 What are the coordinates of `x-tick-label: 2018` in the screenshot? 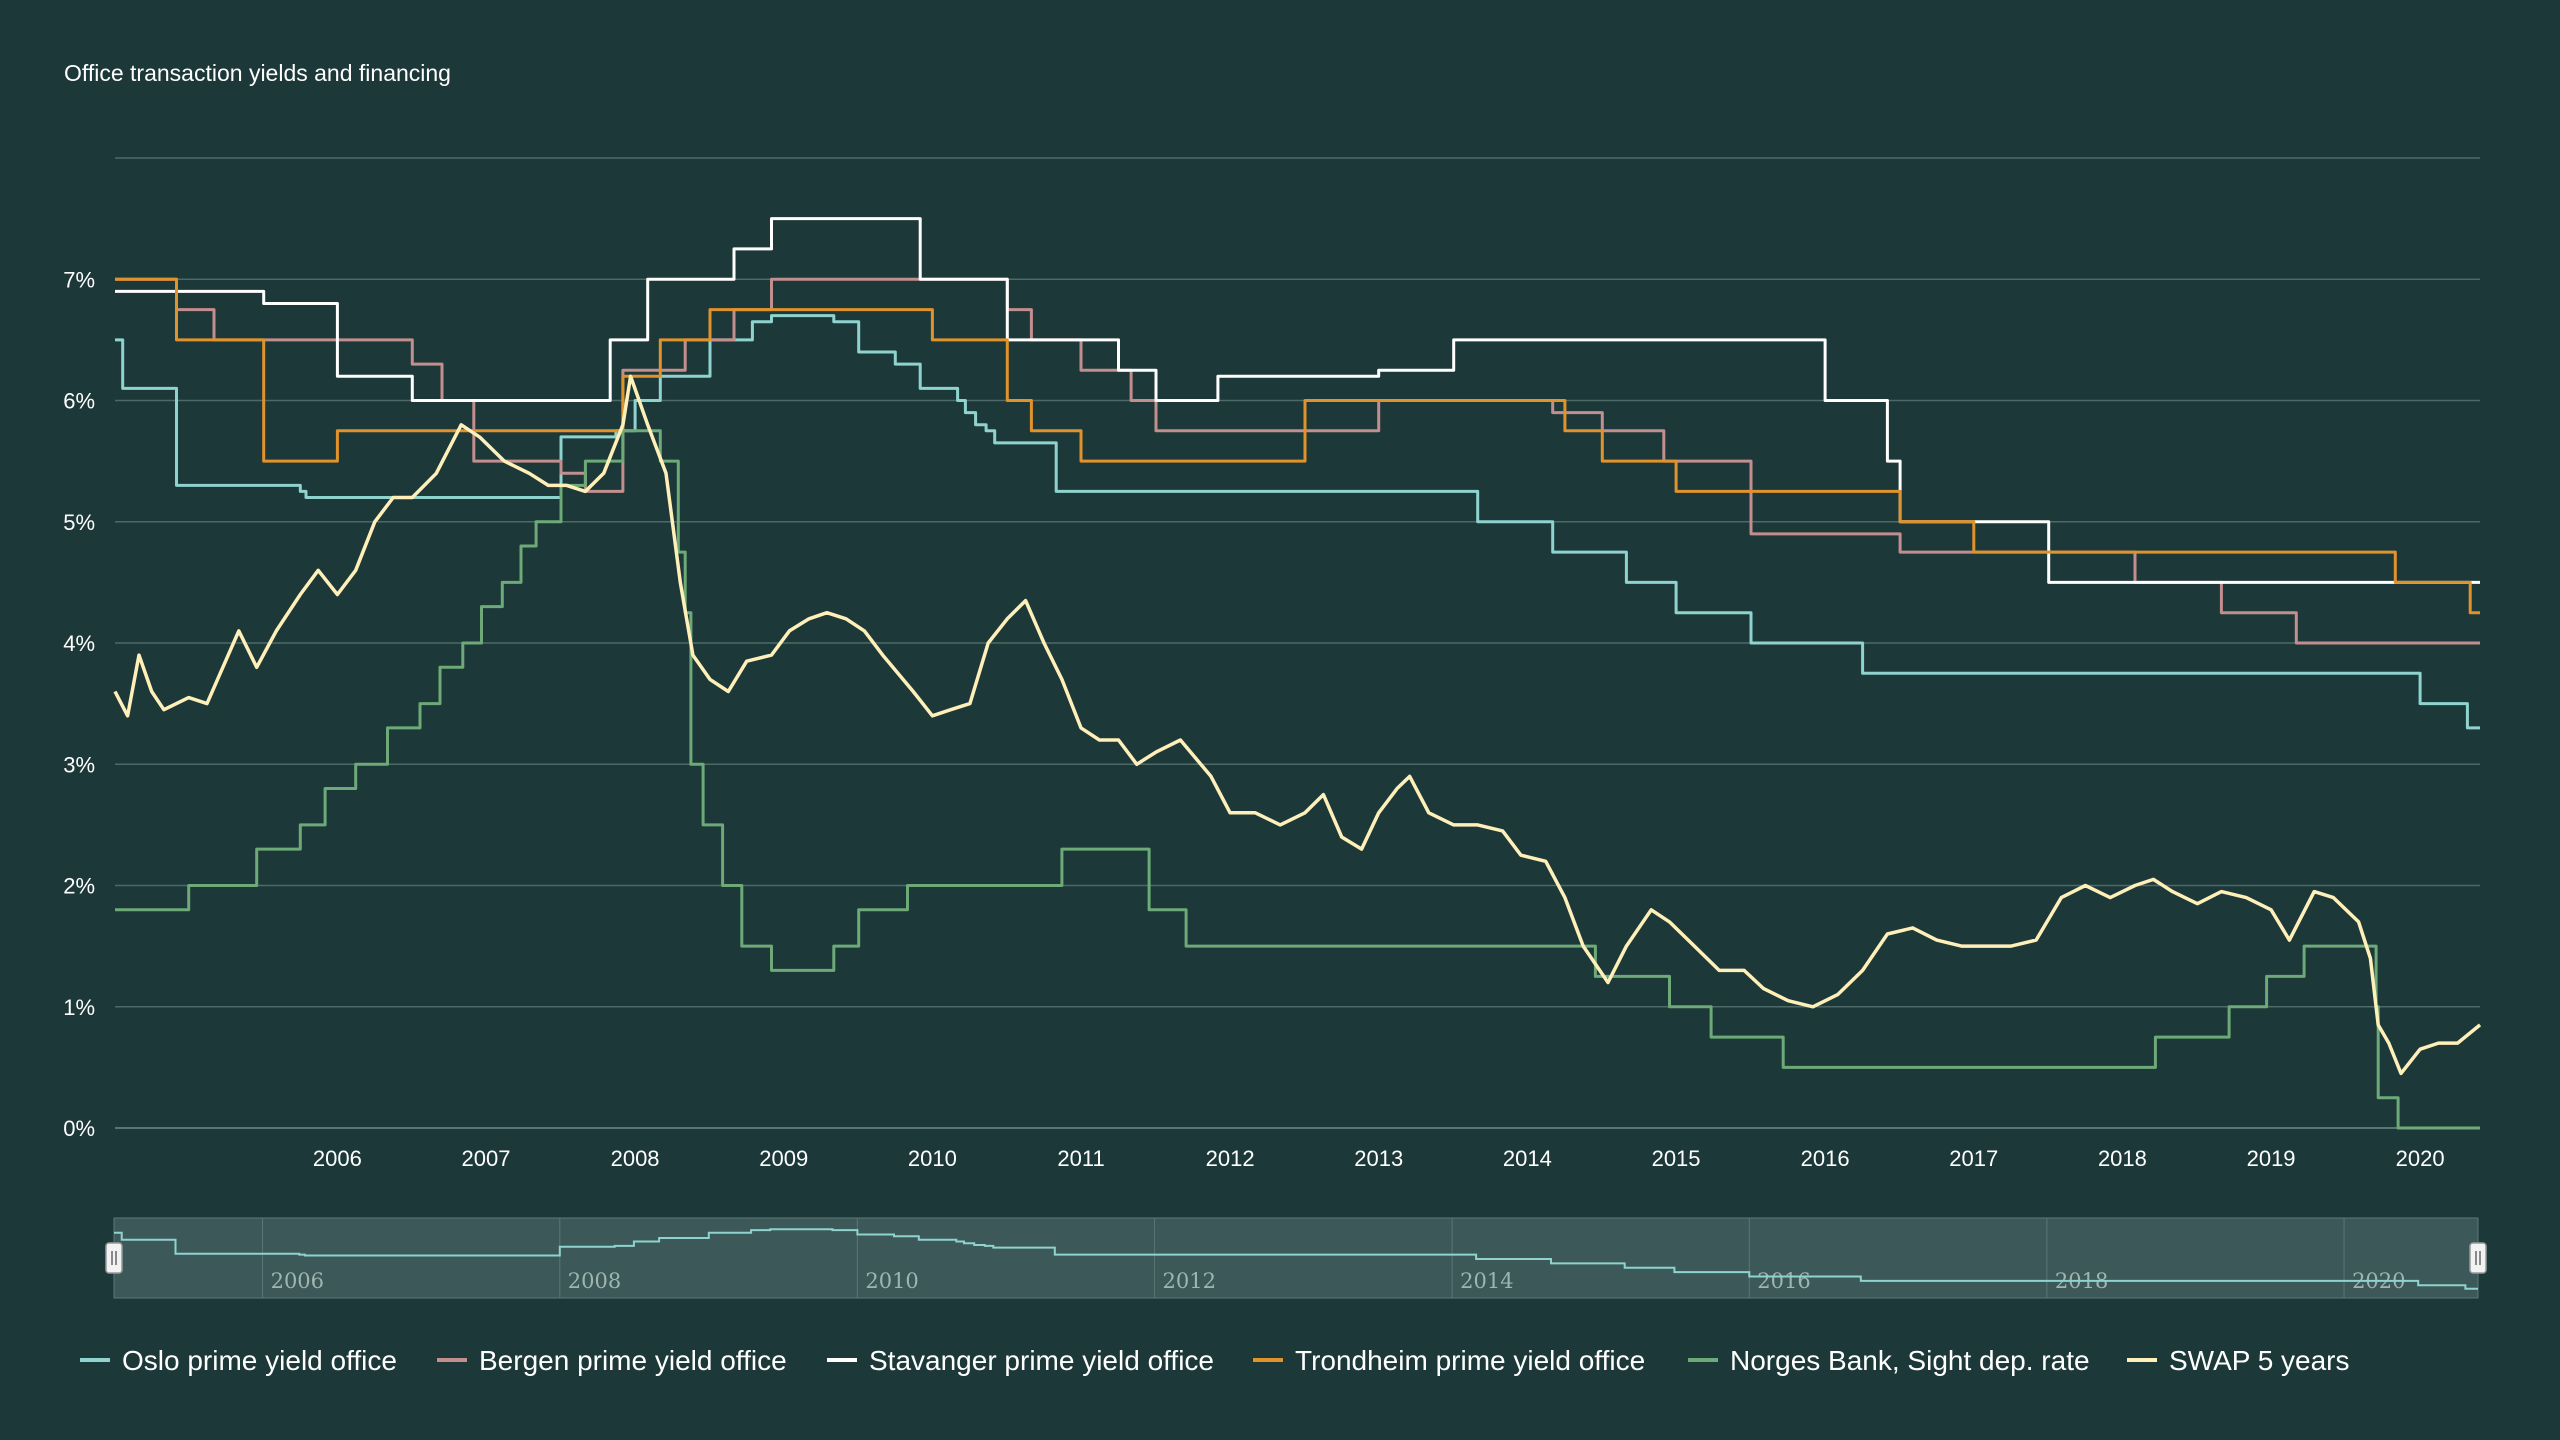 It's located at (2122, 1158).